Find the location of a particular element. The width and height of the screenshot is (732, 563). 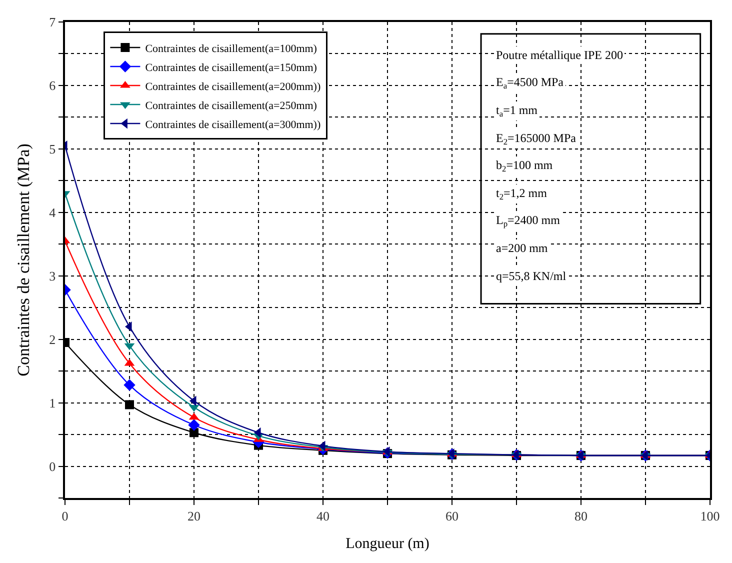

annotation: t$_{a}$=1 mm is located at coordinates (517, 111).